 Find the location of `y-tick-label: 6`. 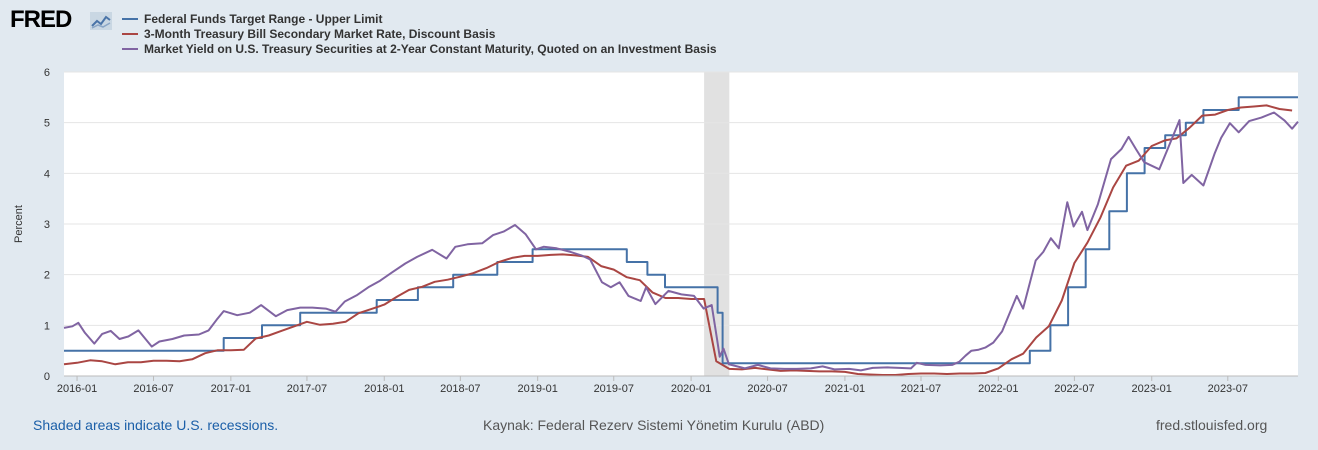

y-tick-label: 6 is located at coordinates (47, 73).